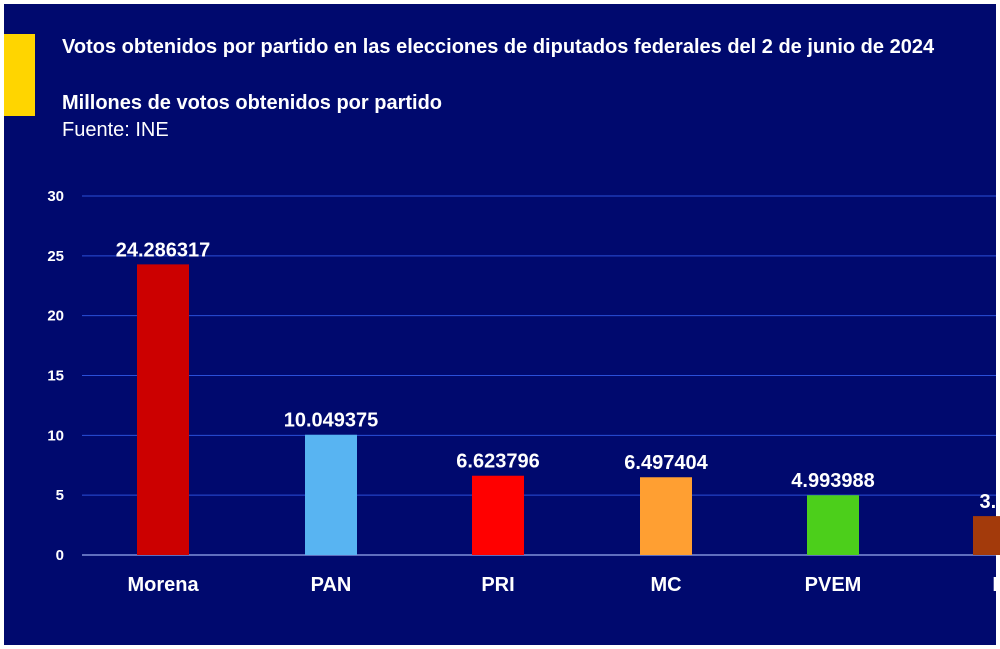 The width and height of the screenshot is (1000, 649). What do you see at coordinates (996, 585) in the screenshot?
I see `category-label: P` at bounding box center [996, 585].